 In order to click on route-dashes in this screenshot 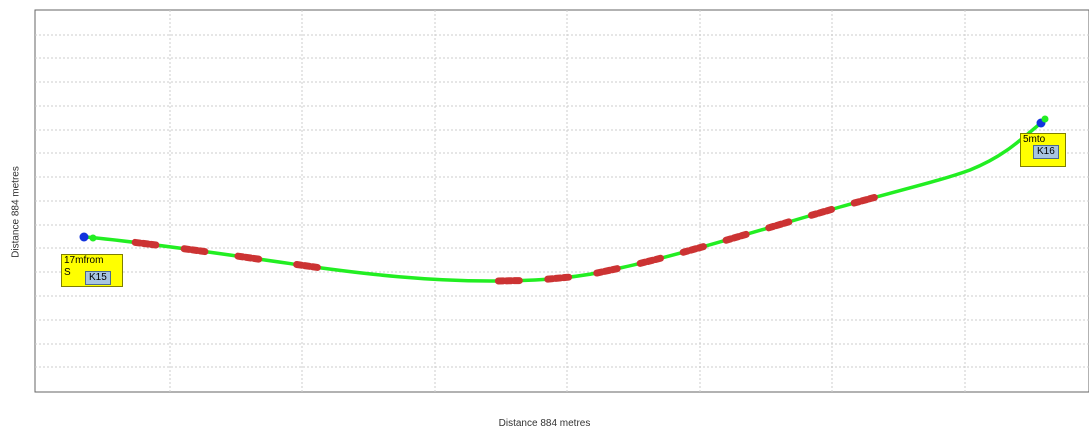, I will do `click(505, 239)`.